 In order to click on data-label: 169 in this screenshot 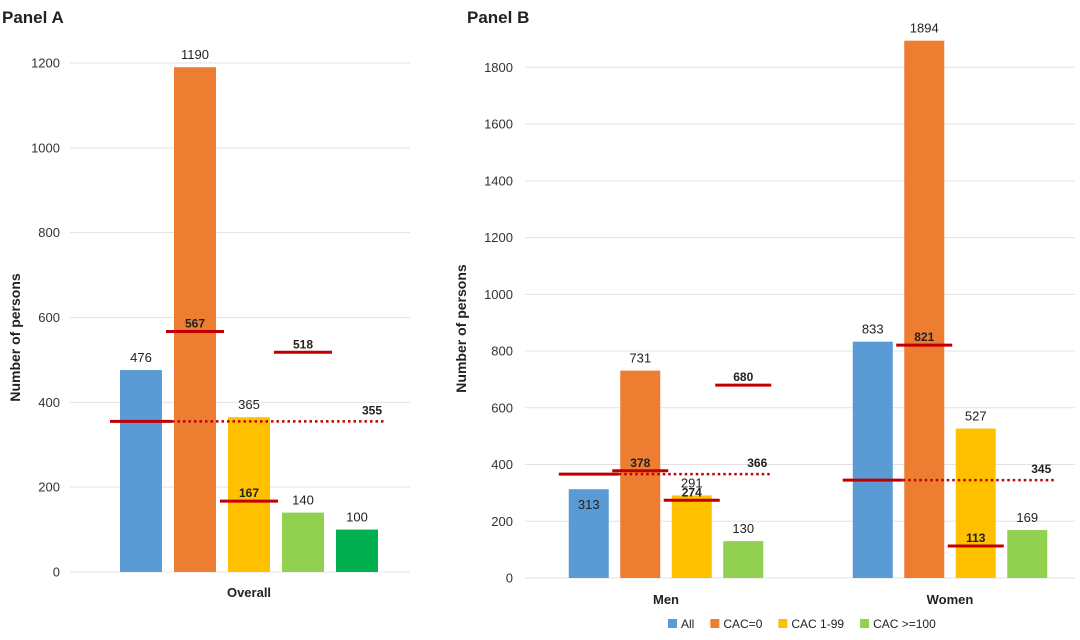, I will do `click(1027, 517)`.